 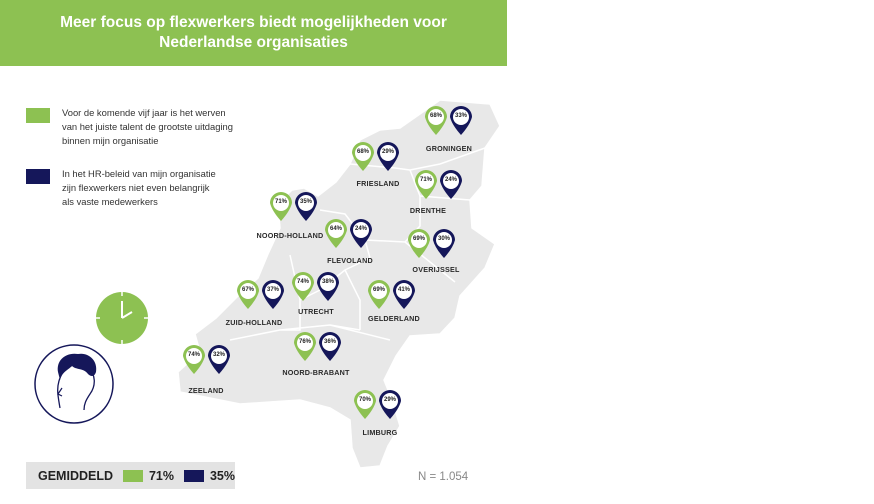 What do you see at coordinates (110, 201) in the screenshot?
I see `legend-line: als vaste medewerkers` at bounding box center [110, 201].